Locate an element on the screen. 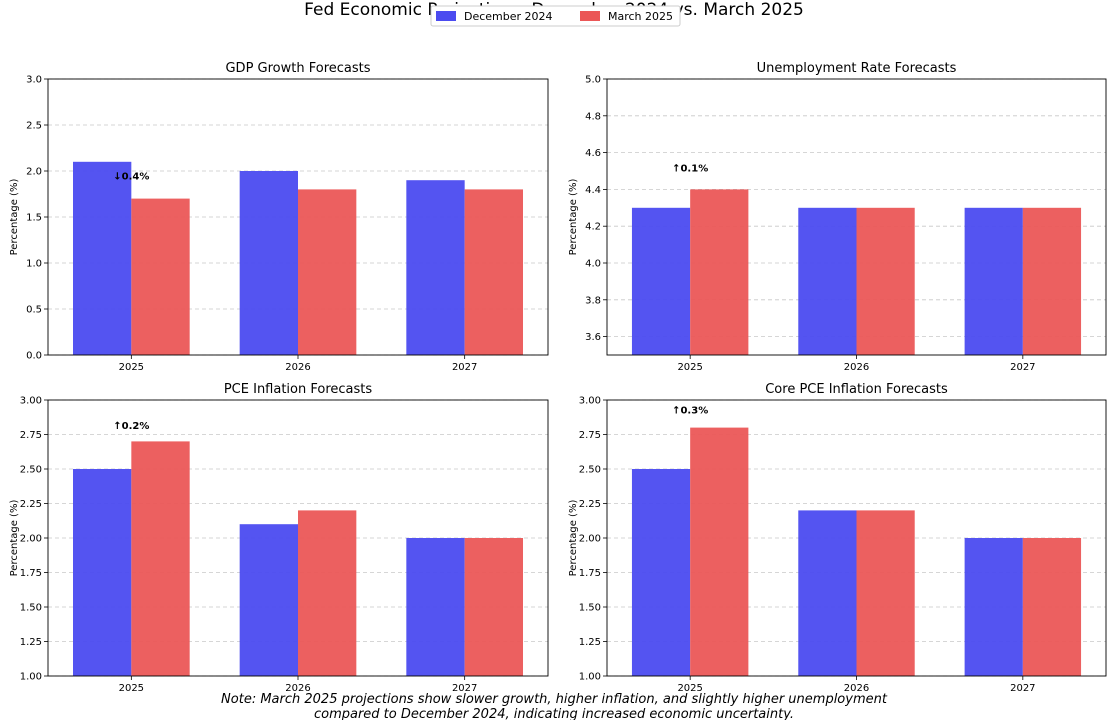 The image size is (1107, 720). panel-title: Unemployment Rate Forecasts is located at coordinates (857, 68).